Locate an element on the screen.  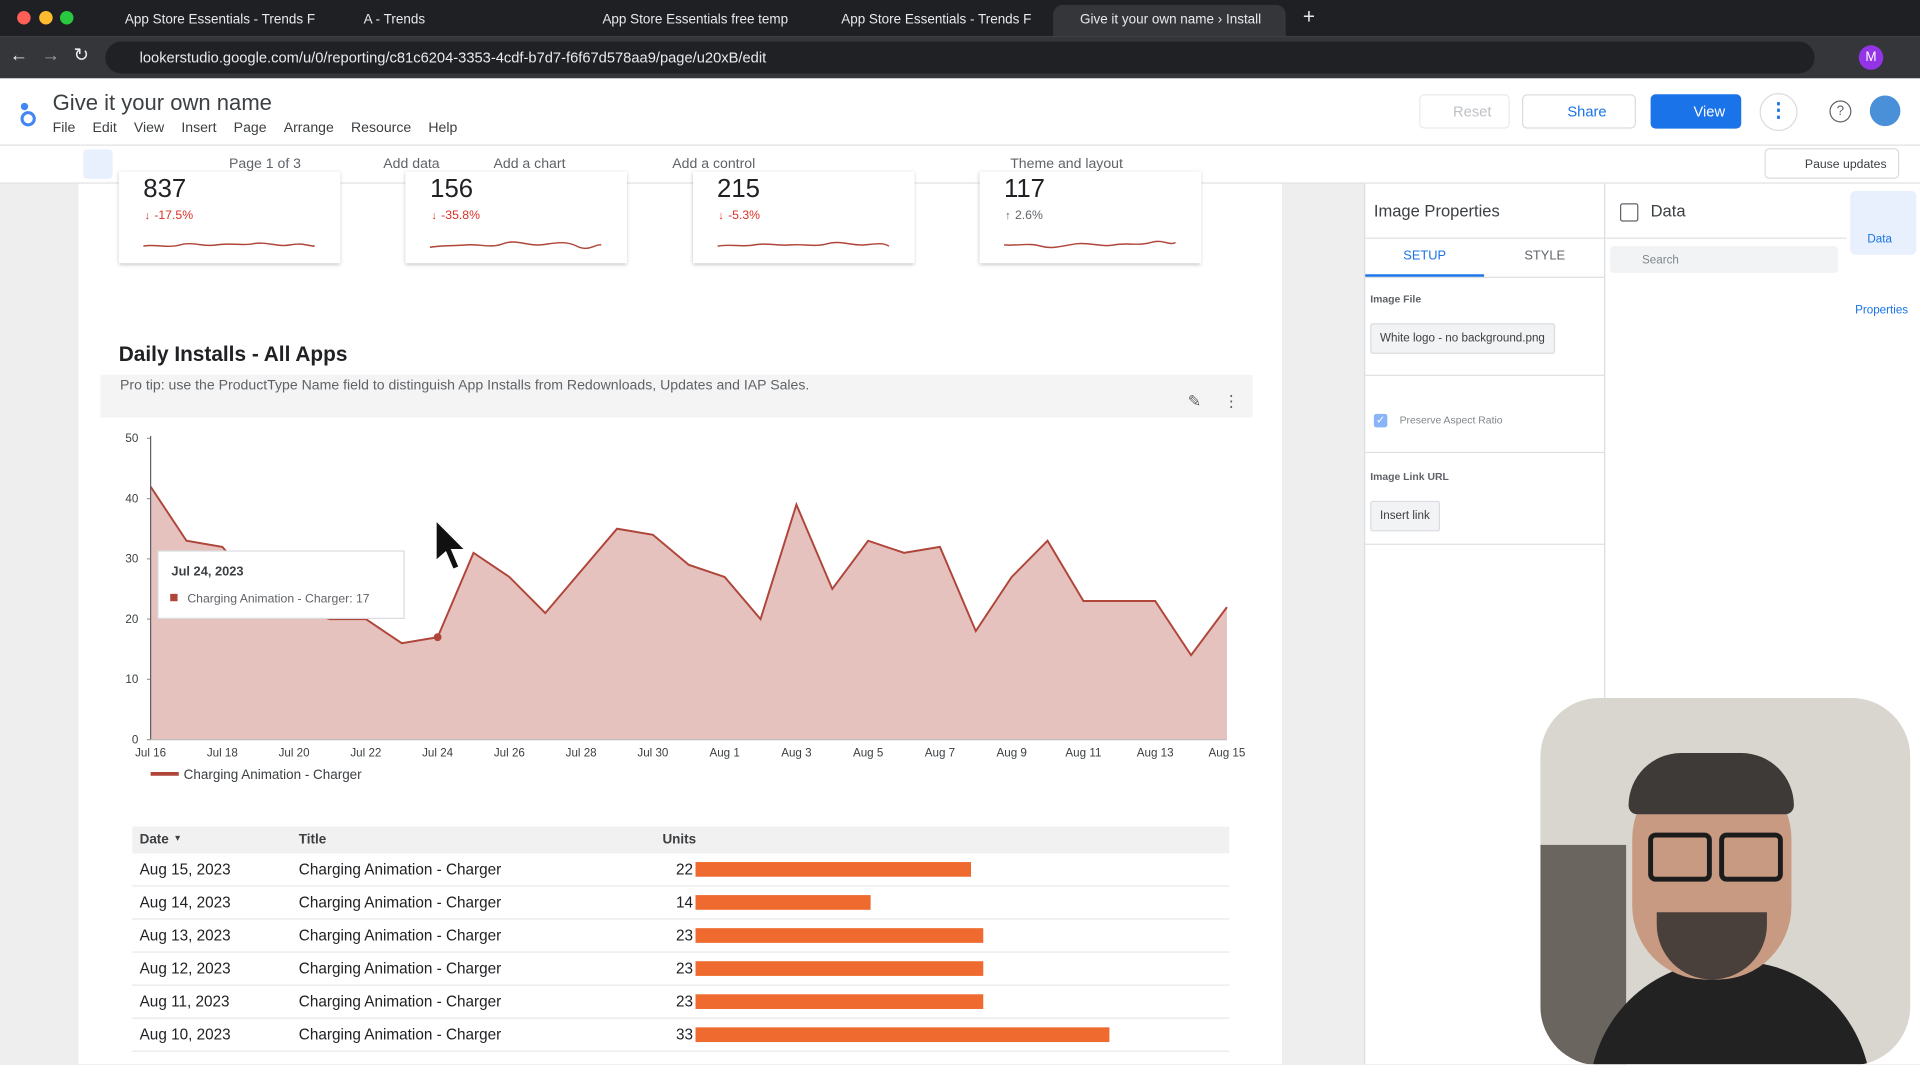
menu-item: Arrange is located at coordinates (308, 128).